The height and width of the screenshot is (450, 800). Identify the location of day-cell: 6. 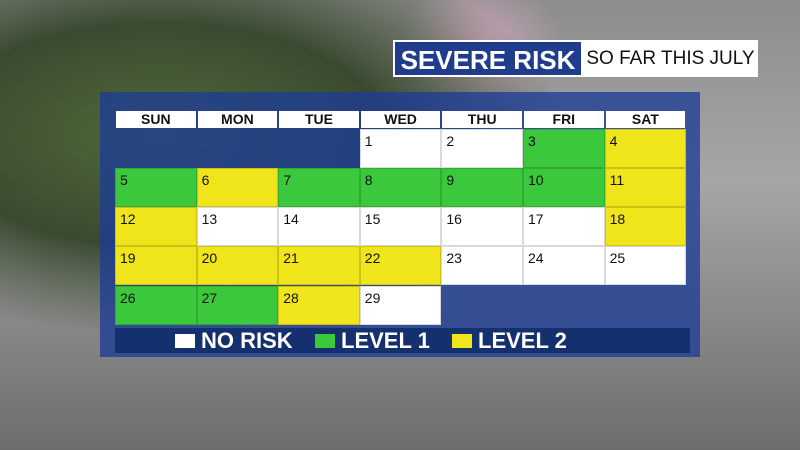
(237, 187).